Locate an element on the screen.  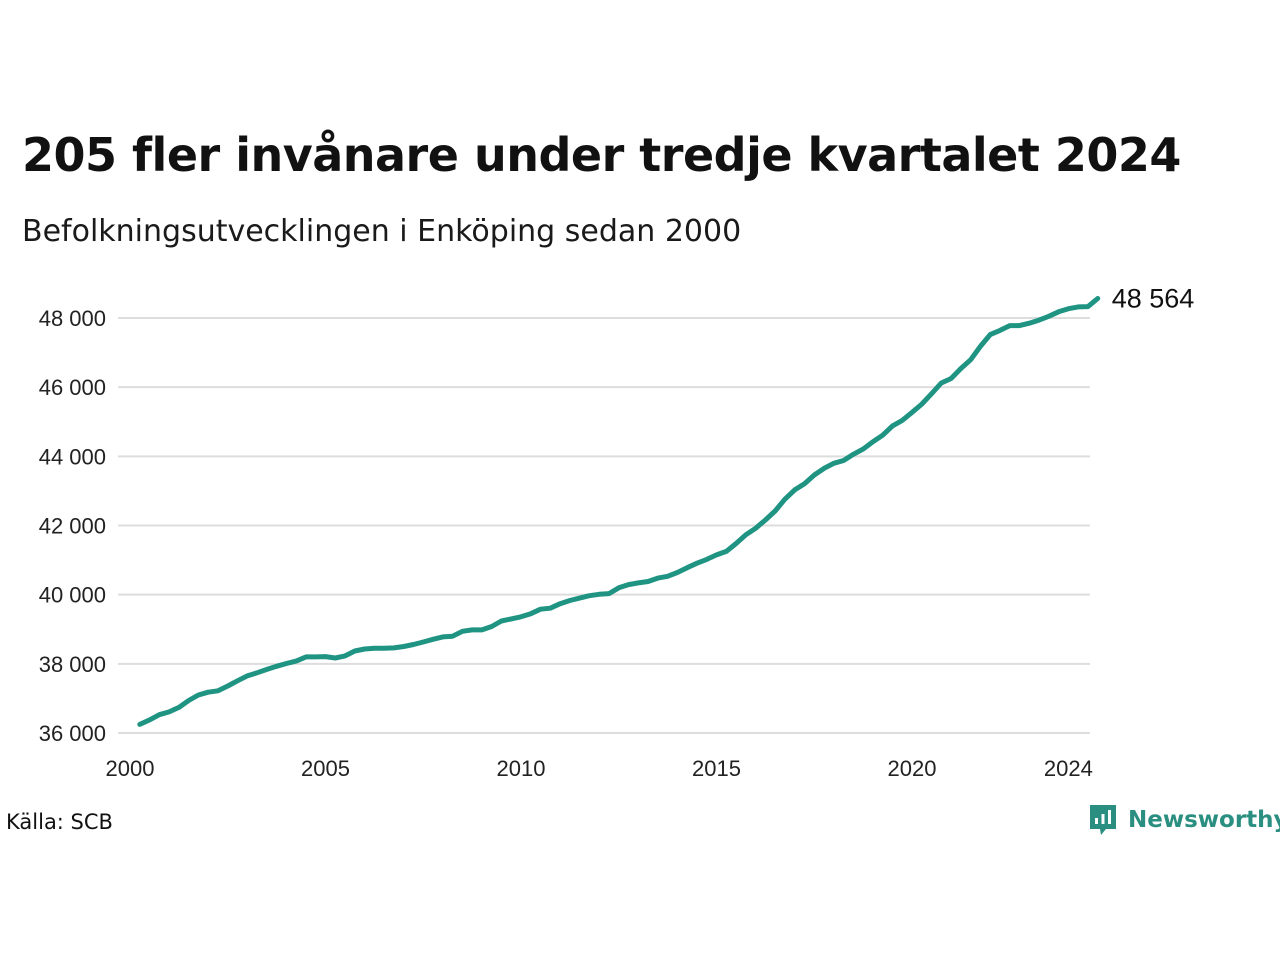
y-tick-label: 46 000 is located at coordinates (72, 387).